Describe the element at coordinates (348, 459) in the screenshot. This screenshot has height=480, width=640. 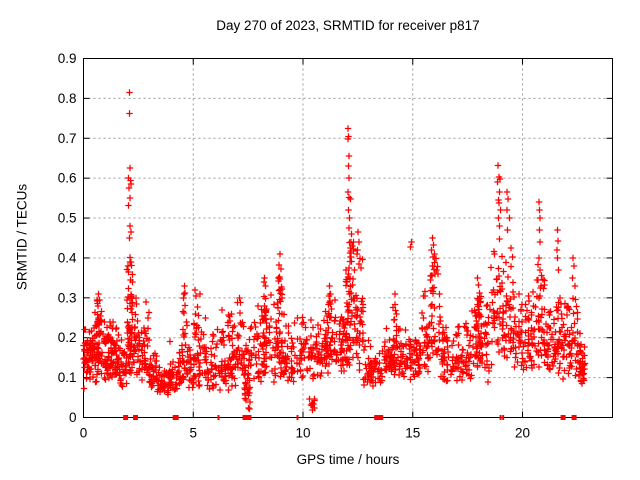
I see `x-axis-title: GPS time / hours` at that location.